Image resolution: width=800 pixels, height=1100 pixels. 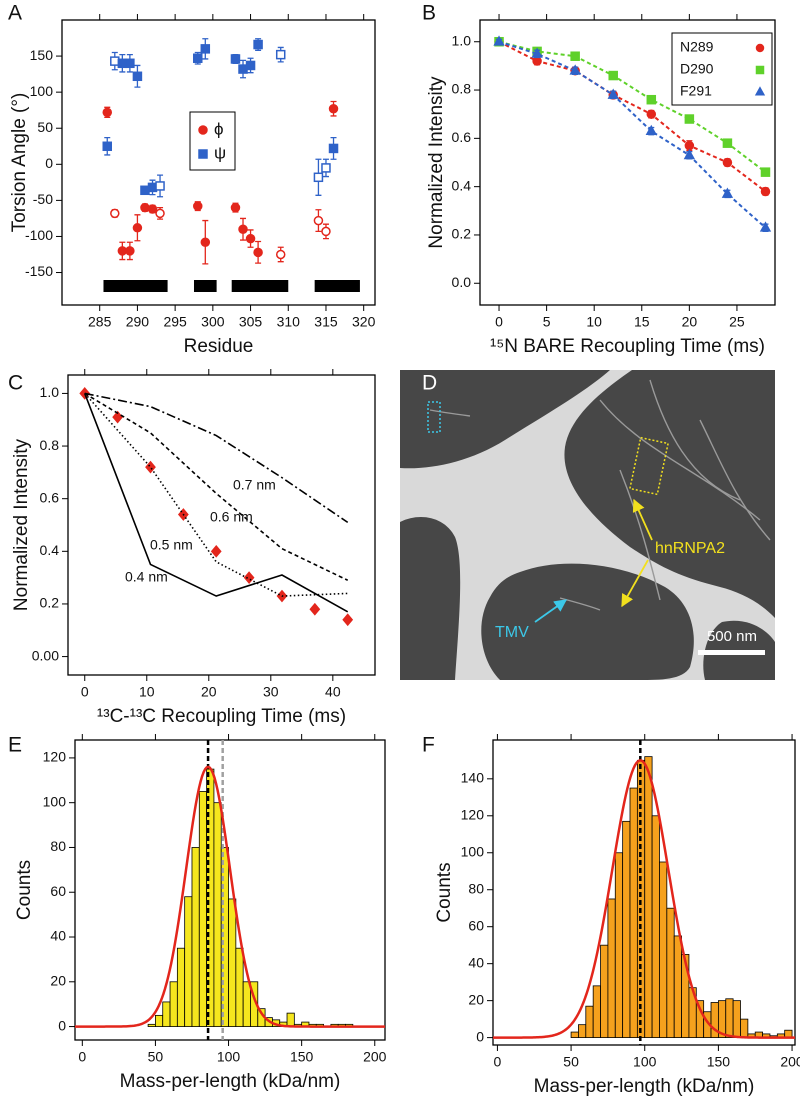 I want to click on y-axis-label: Normalized Intensity, so click(x=21, y=524).